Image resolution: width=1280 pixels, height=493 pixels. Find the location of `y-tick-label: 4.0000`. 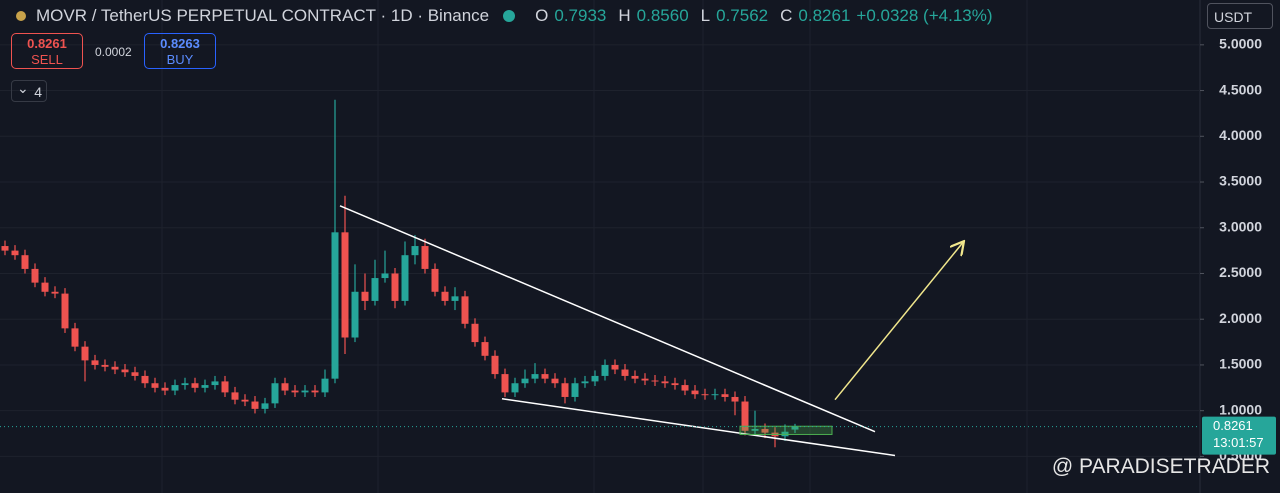

y-tick-label: 4.0000 is located at coordinates (1240, 135).